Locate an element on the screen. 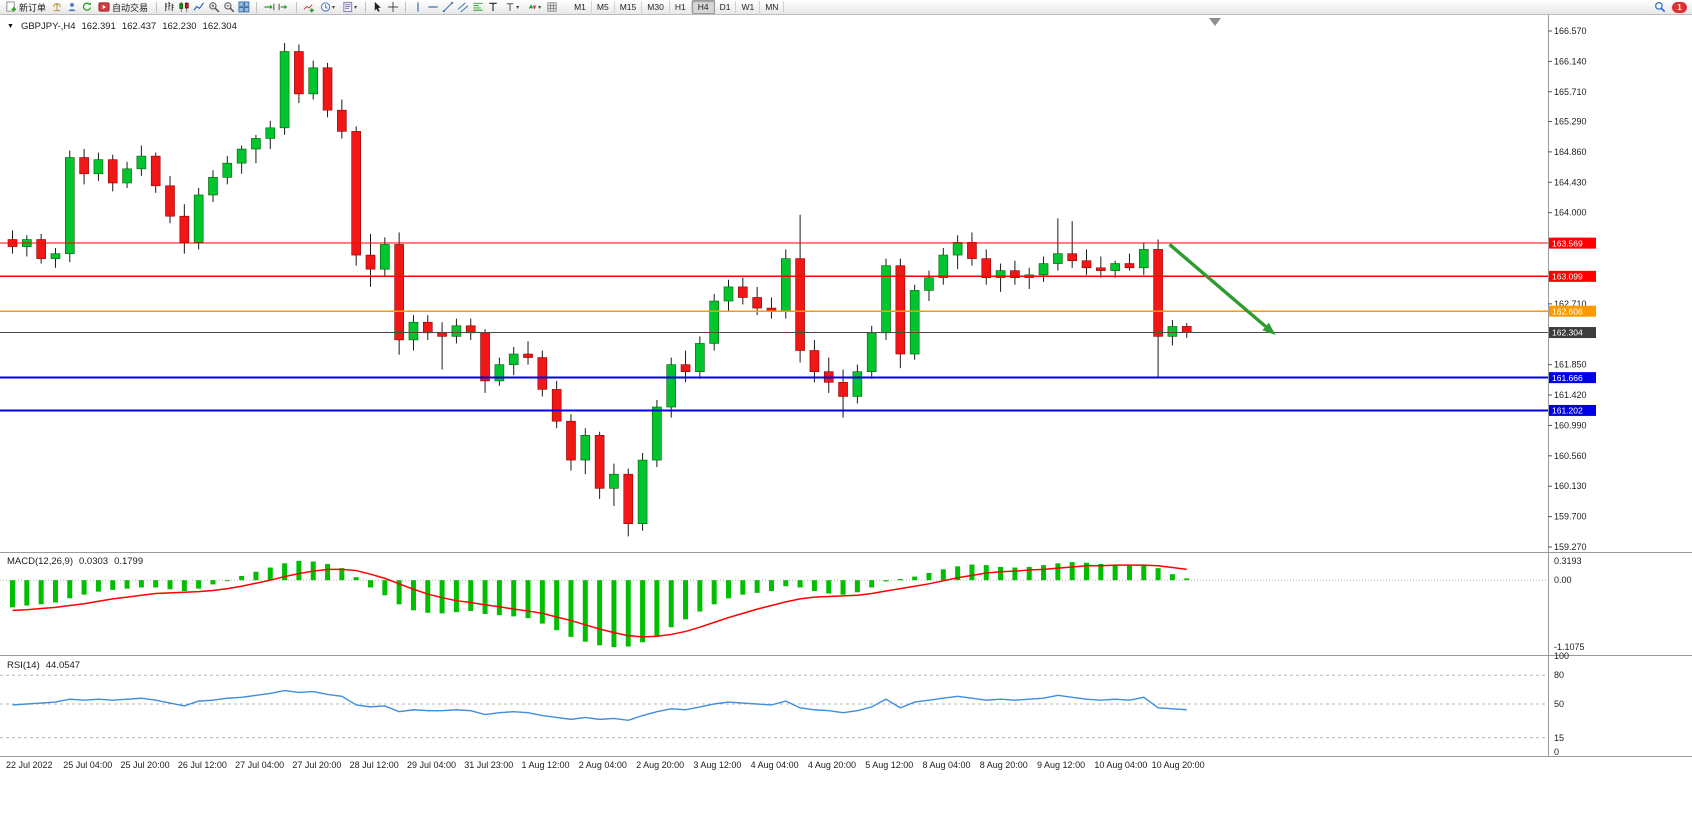 This screenshot has height=840, width=1692. timeframe-M15: M15 is located at coordinates (629, 7).